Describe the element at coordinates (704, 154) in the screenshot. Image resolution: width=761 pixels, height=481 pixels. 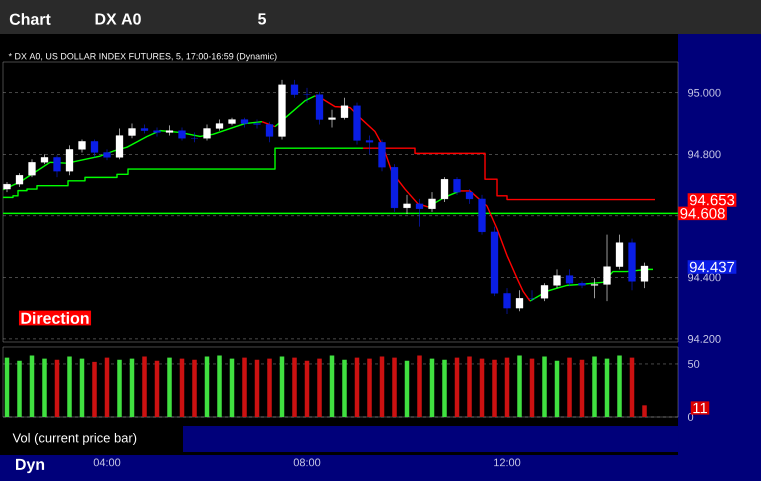
I see `y-tick-label: 94.800` at that location.